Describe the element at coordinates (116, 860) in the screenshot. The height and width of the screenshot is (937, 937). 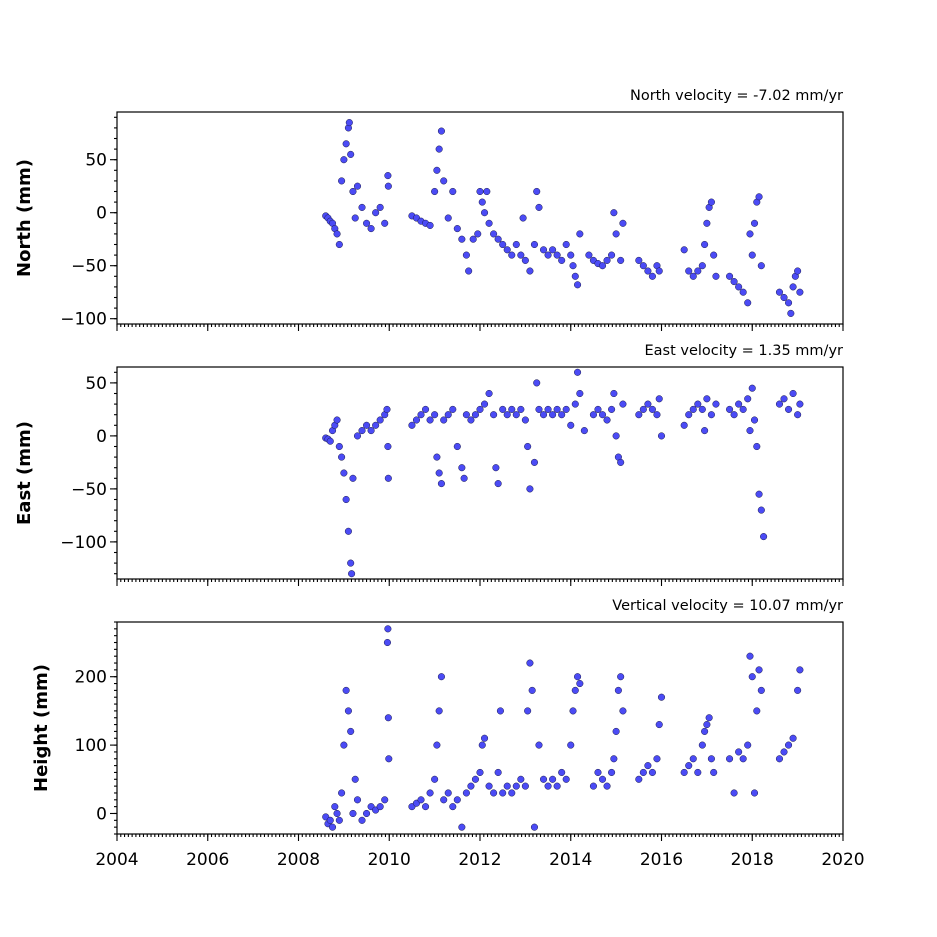
I see `x-tick-label: 2004` at that location.